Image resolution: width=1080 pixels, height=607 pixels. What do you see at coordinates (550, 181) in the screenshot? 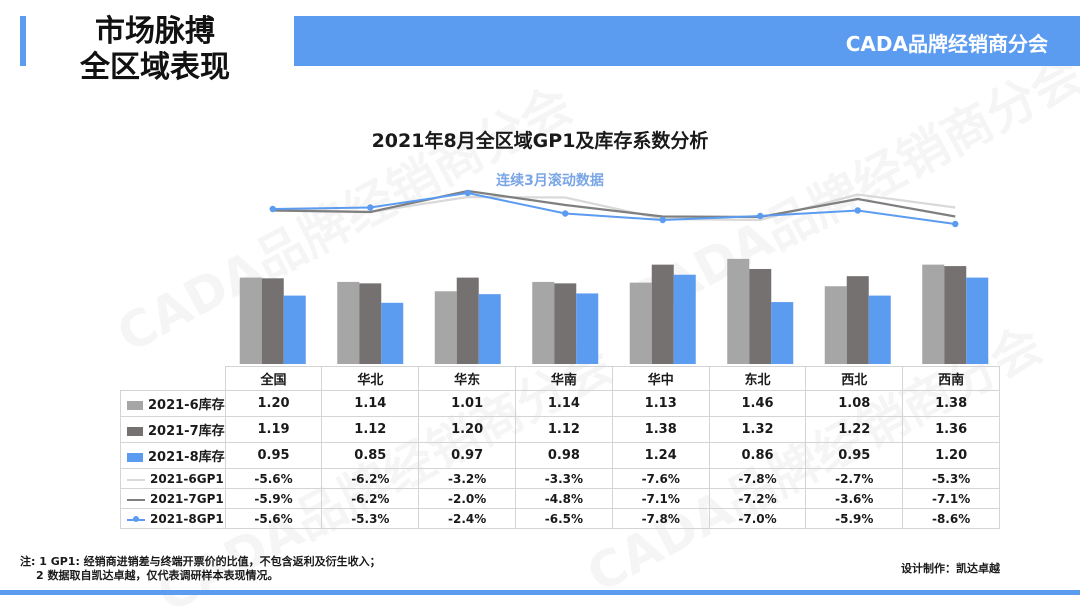
I see `chart-subtitle: 连续3月滚动数据` at bounding box center [550, 181].